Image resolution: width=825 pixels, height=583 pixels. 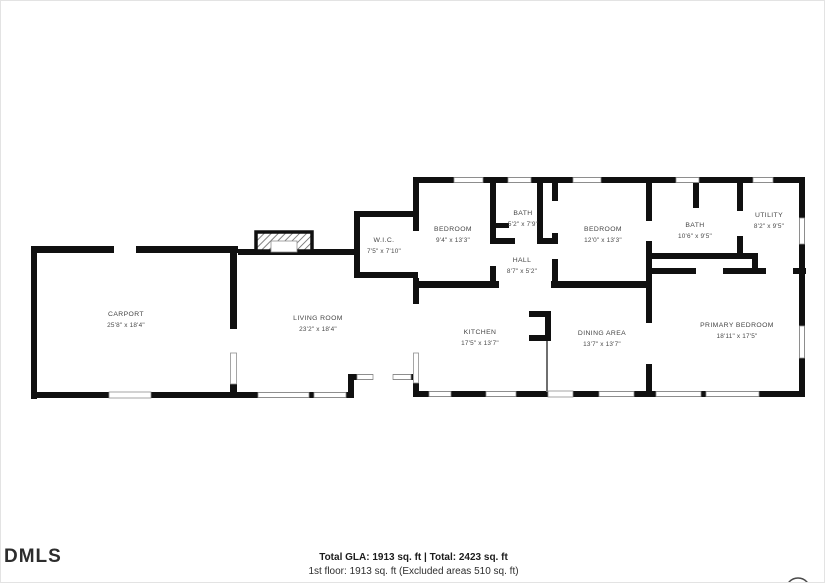 I want to click on room-label-kitchen: KITCHEN 17'5" x 13'7", so click(x=480, y=338).